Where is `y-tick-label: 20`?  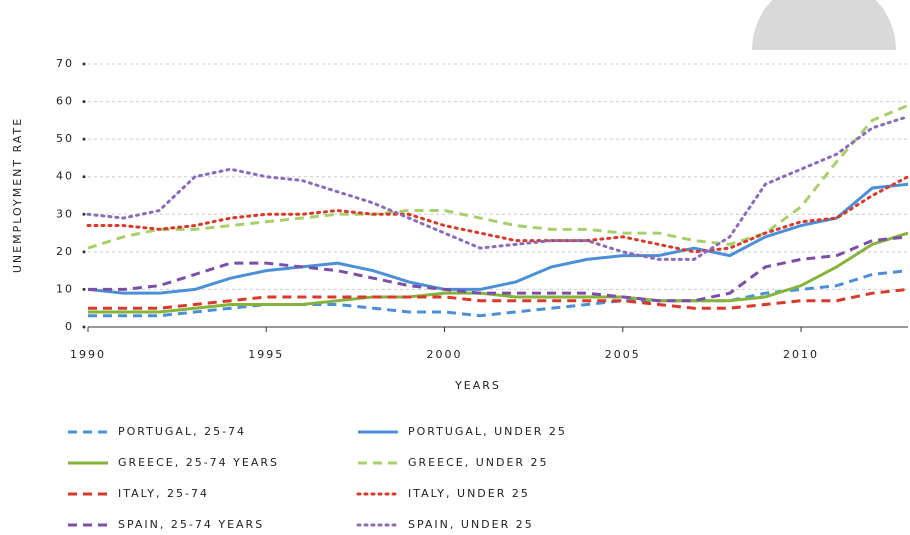
y-tick-label: 20 is located at coordinates (65, 251).